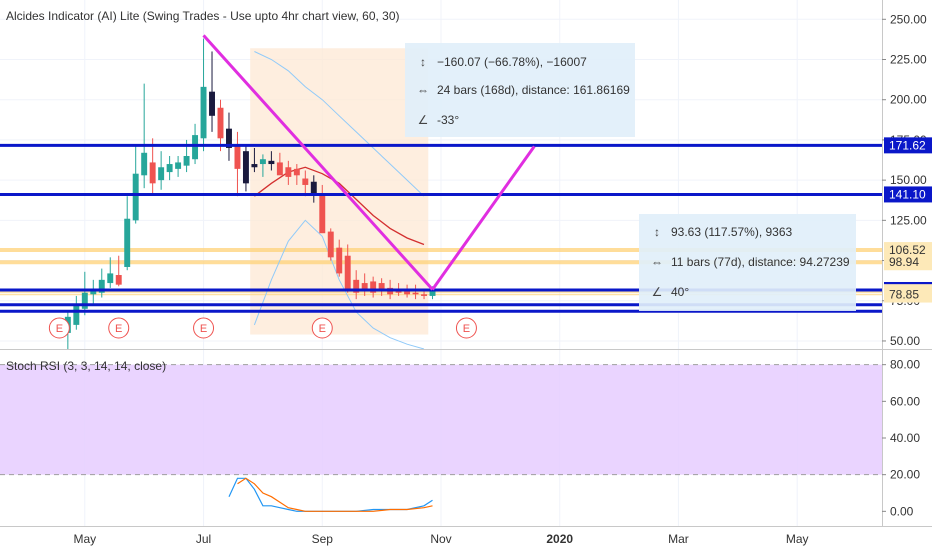 This screenshot has height=550, width=932. What do you see at coordinates (84, 539) in the screenshot?
I see `time-tick-label: May` at bounding box center [84, 539].